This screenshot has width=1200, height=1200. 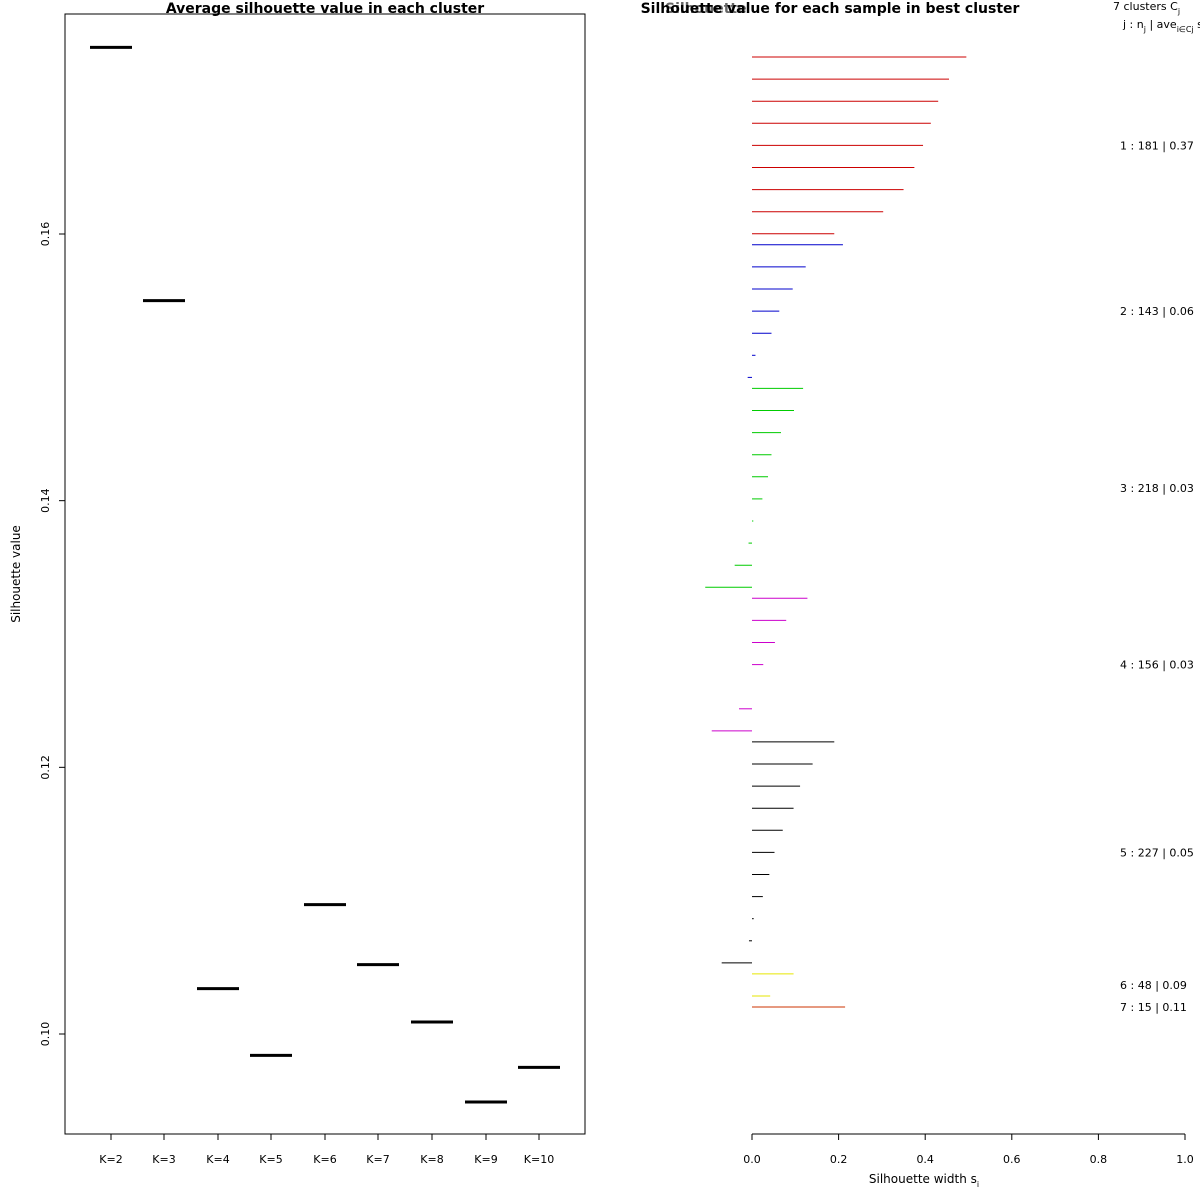 What do you see at coordinates (1157, 145) in the screenshot?
I see `cluster-summary-label: 1 : 181 | 0.37` at bounding box center [1157, 145].